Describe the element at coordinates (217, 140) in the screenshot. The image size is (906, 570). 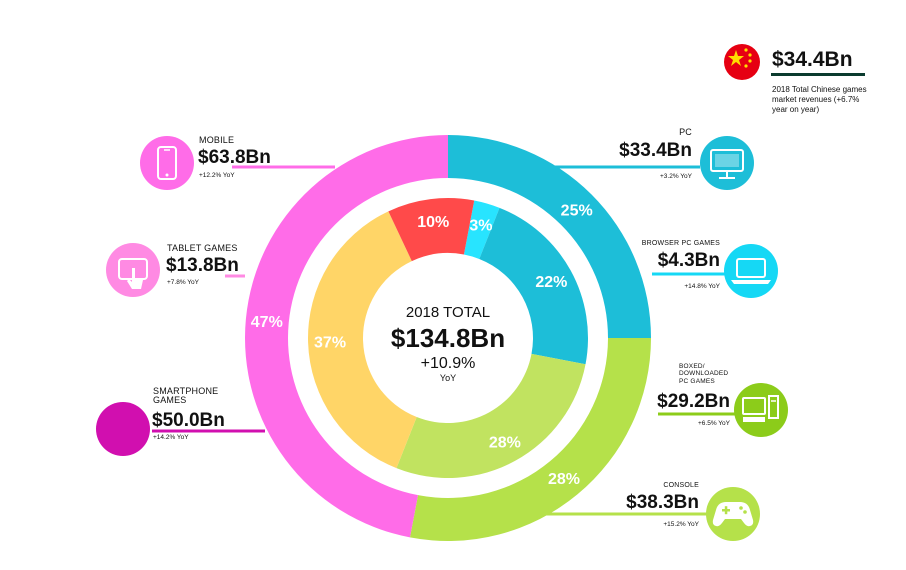
I see `mobile-title: MOBILE` at that location.